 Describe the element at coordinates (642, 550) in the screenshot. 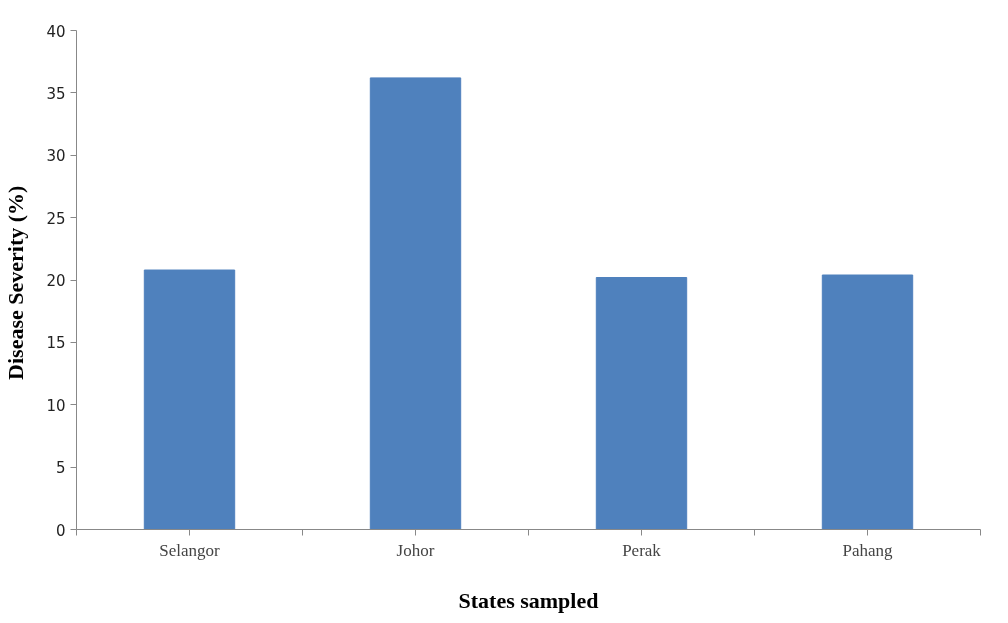

I see `x-tick-label: Perak` at that location.